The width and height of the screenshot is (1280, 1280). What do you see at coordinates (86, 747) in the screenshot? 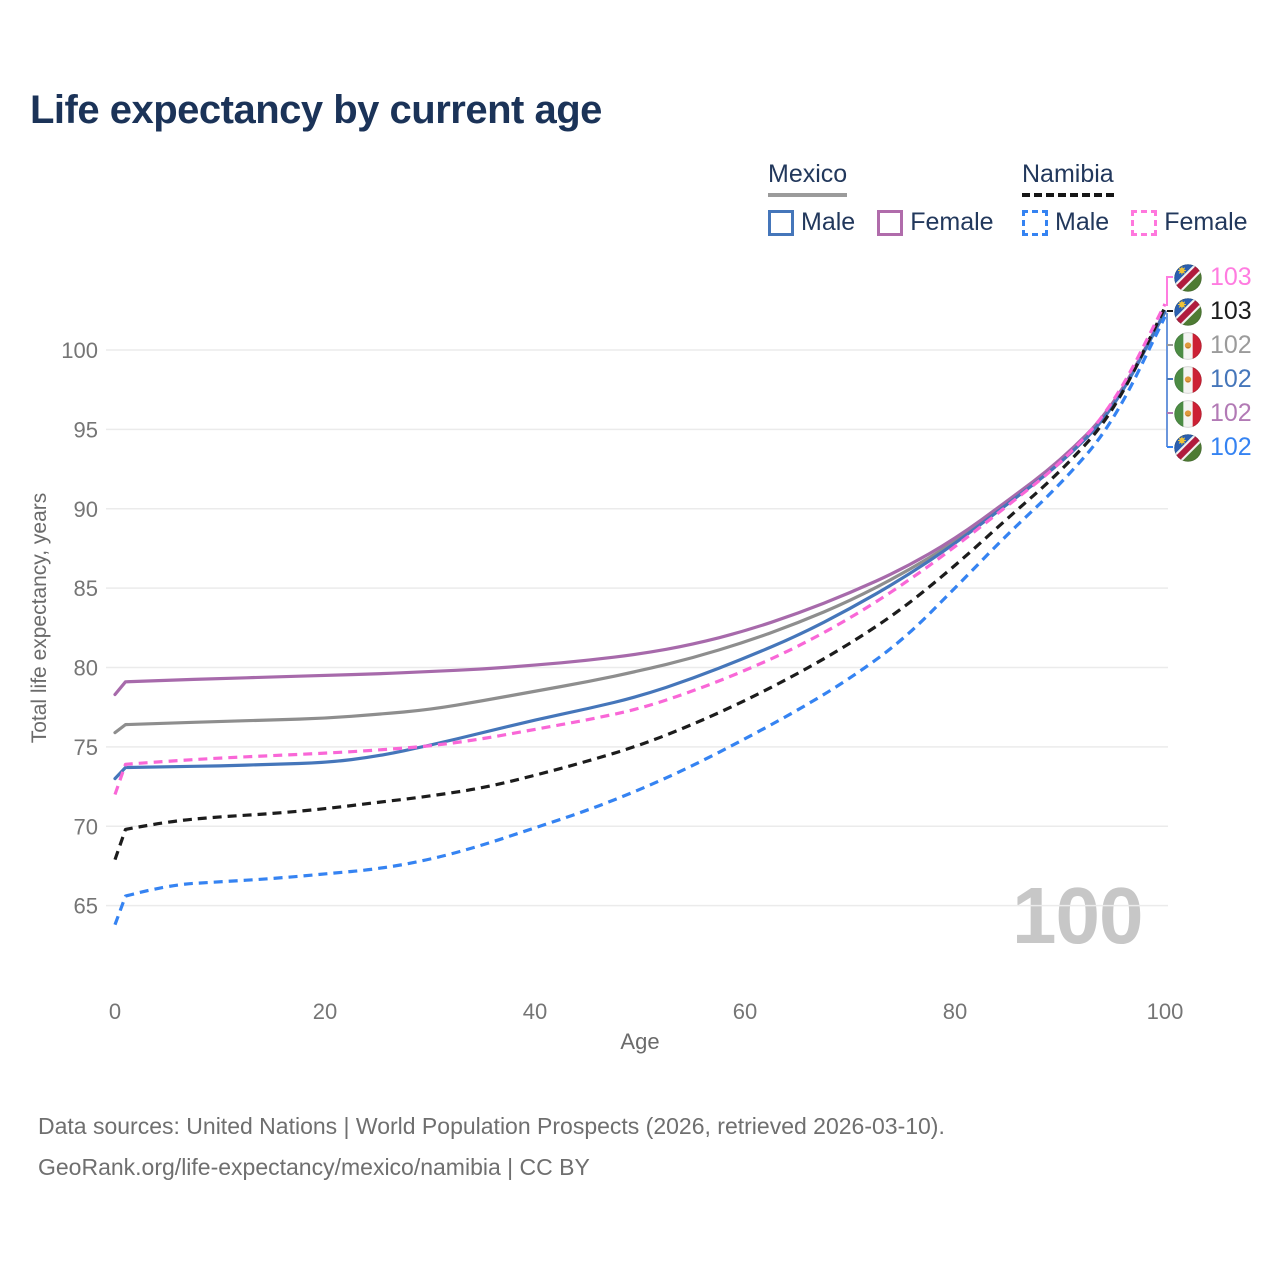
I see `y-tick-label-75: 75` at bounding box center [86, 747].